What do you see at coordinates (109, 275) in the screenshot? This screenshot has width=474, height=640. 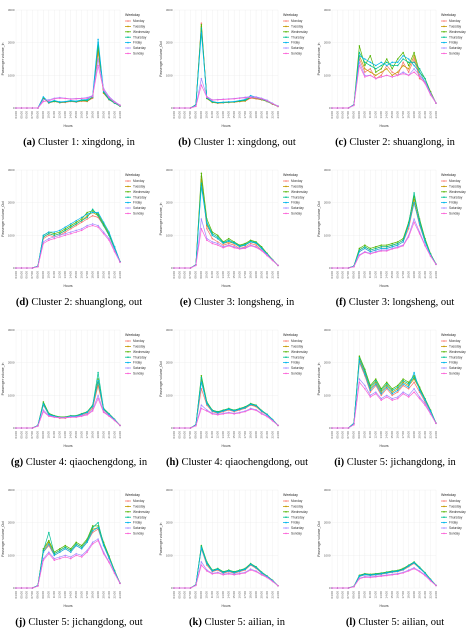 I see `x-tick-label: 21:00` at bounding box center [109, 275].